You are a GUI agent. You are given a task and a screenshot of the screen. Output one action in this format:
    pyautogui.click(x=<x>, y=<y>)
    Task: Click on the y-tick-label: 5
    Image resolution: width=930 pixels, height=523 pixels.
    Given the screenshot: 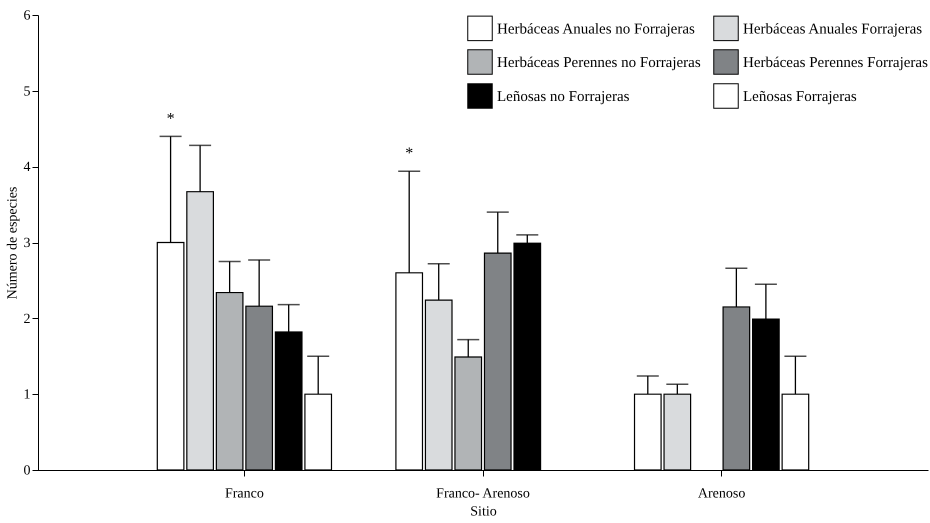 What is the action you would take?
    pyautogui.click(x=27, y=92)
    